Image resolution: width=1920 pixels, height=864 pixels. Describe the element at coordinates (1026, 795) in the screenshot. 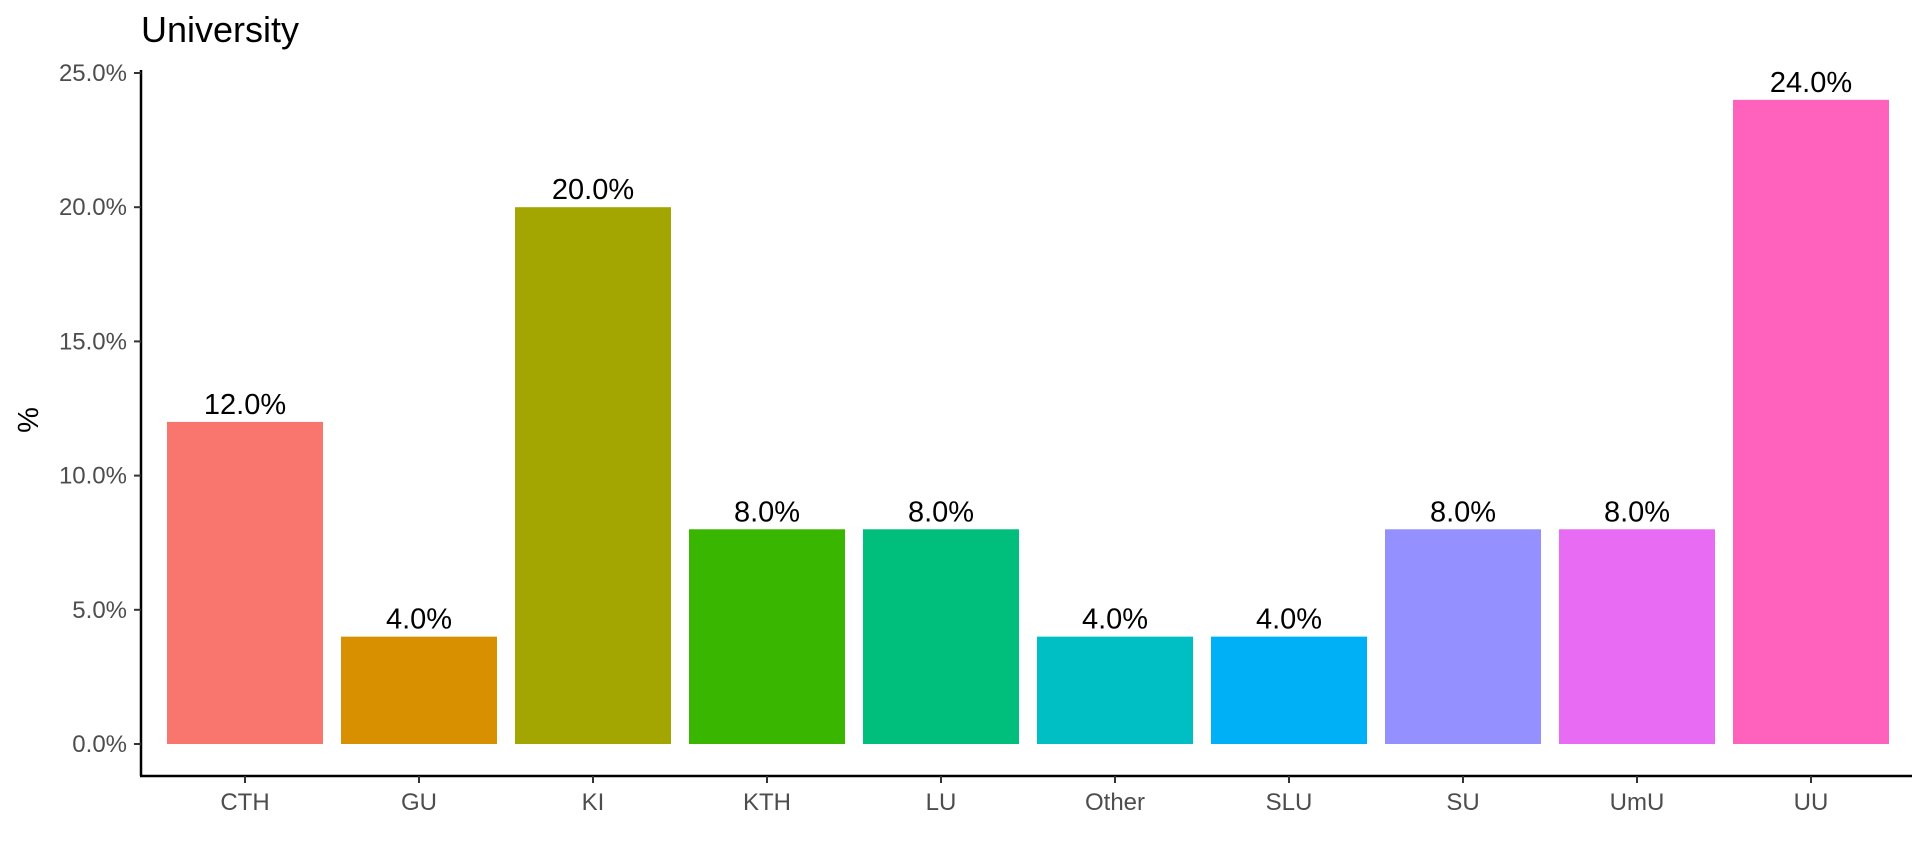

I see `x-axis: CTH GU KI KTH LU Other SLU SU UmU UU` at that location.